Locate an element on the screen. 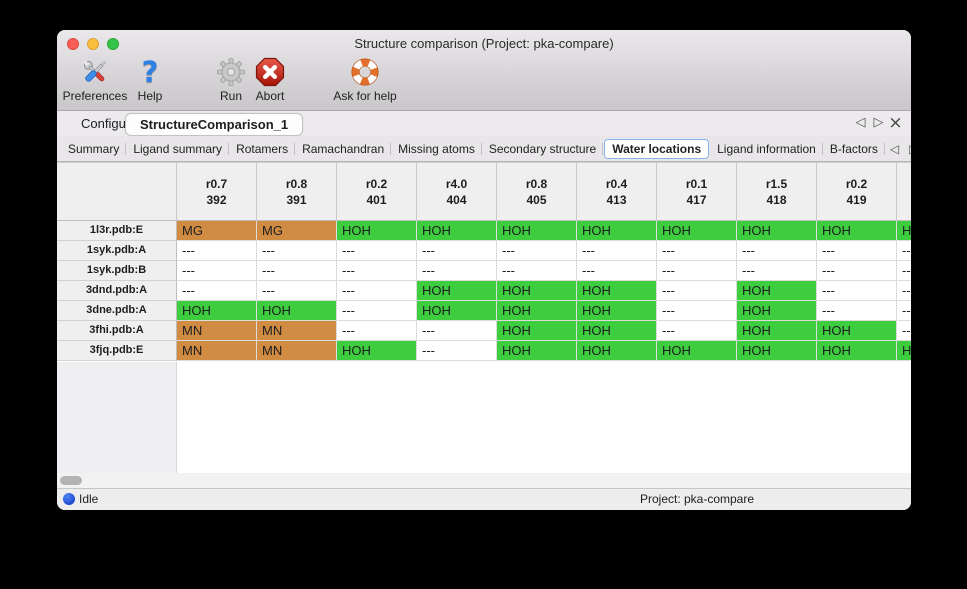  preferences-button: Preferences is located at coordinates (95, 82).